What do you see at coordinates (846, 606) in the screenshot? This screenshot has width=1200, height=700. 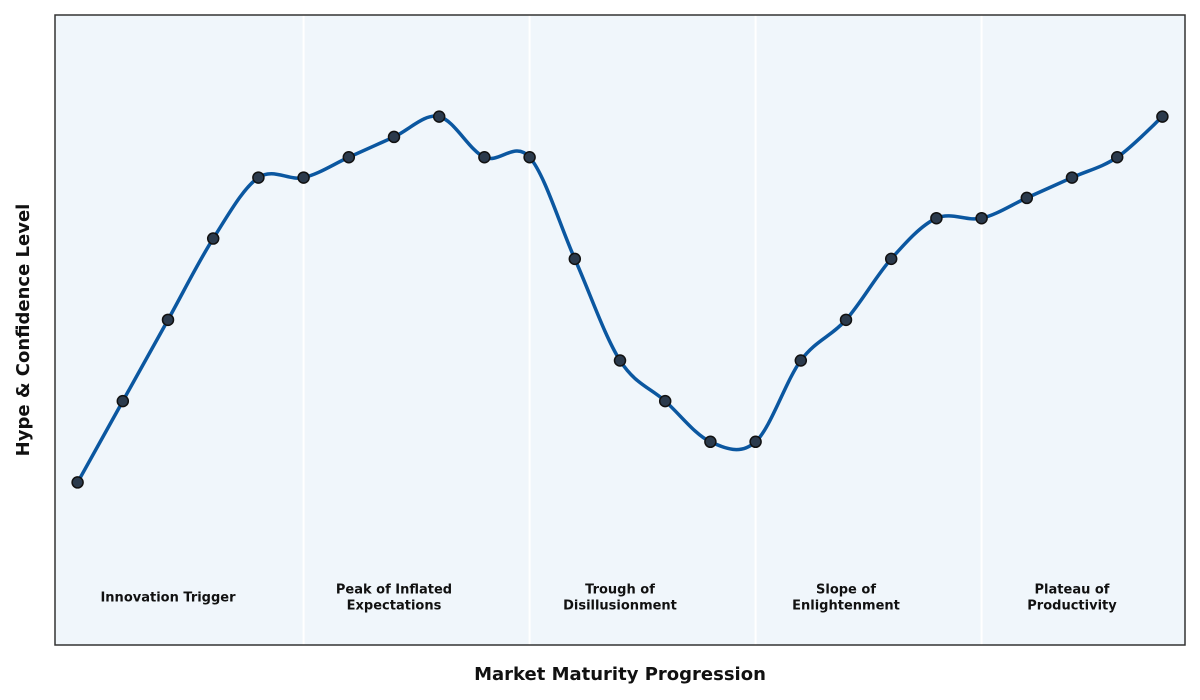 I see `phase-label: Enlightenment` at bounding box center [846, 606].